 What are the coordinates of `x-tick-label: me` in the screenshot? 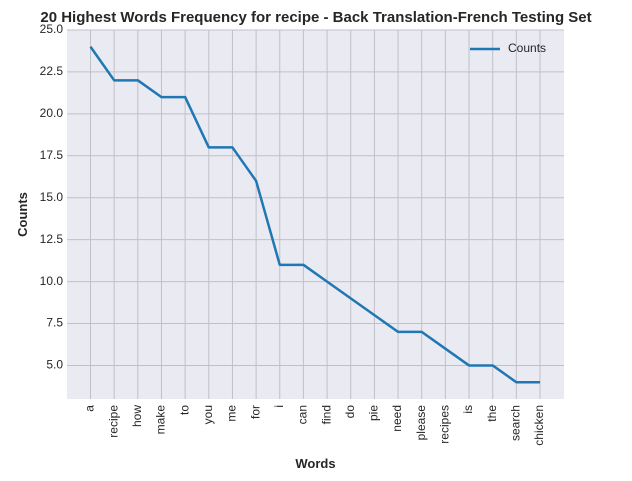 It's located at (232, 413).